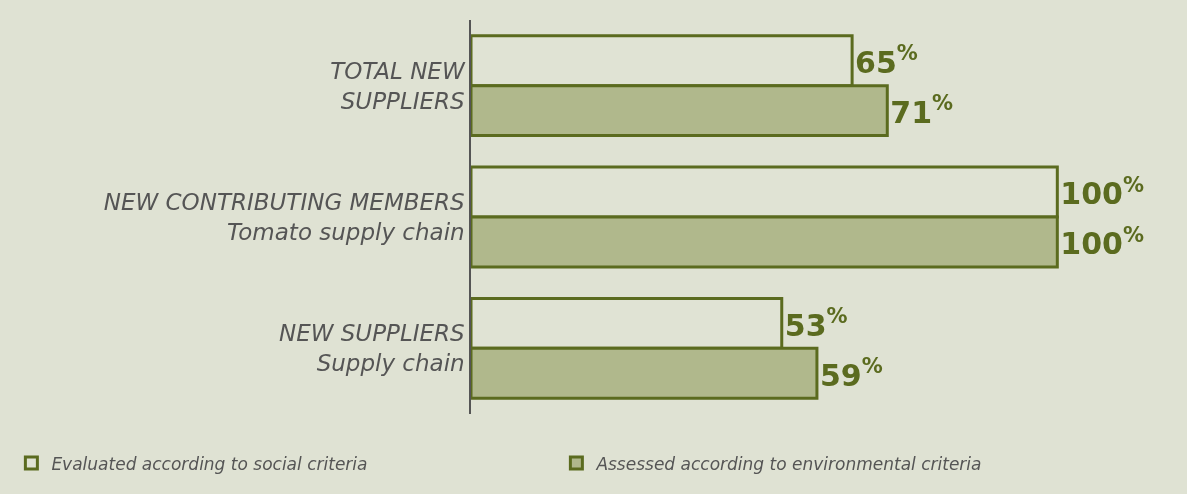 Image resolution: width=1187 pixels, height=494 pixels. What do you see at coordinates (922, 110) in the screenshot?
I see `data-label: 71$^{%}$` at bounding box center [922, 110].